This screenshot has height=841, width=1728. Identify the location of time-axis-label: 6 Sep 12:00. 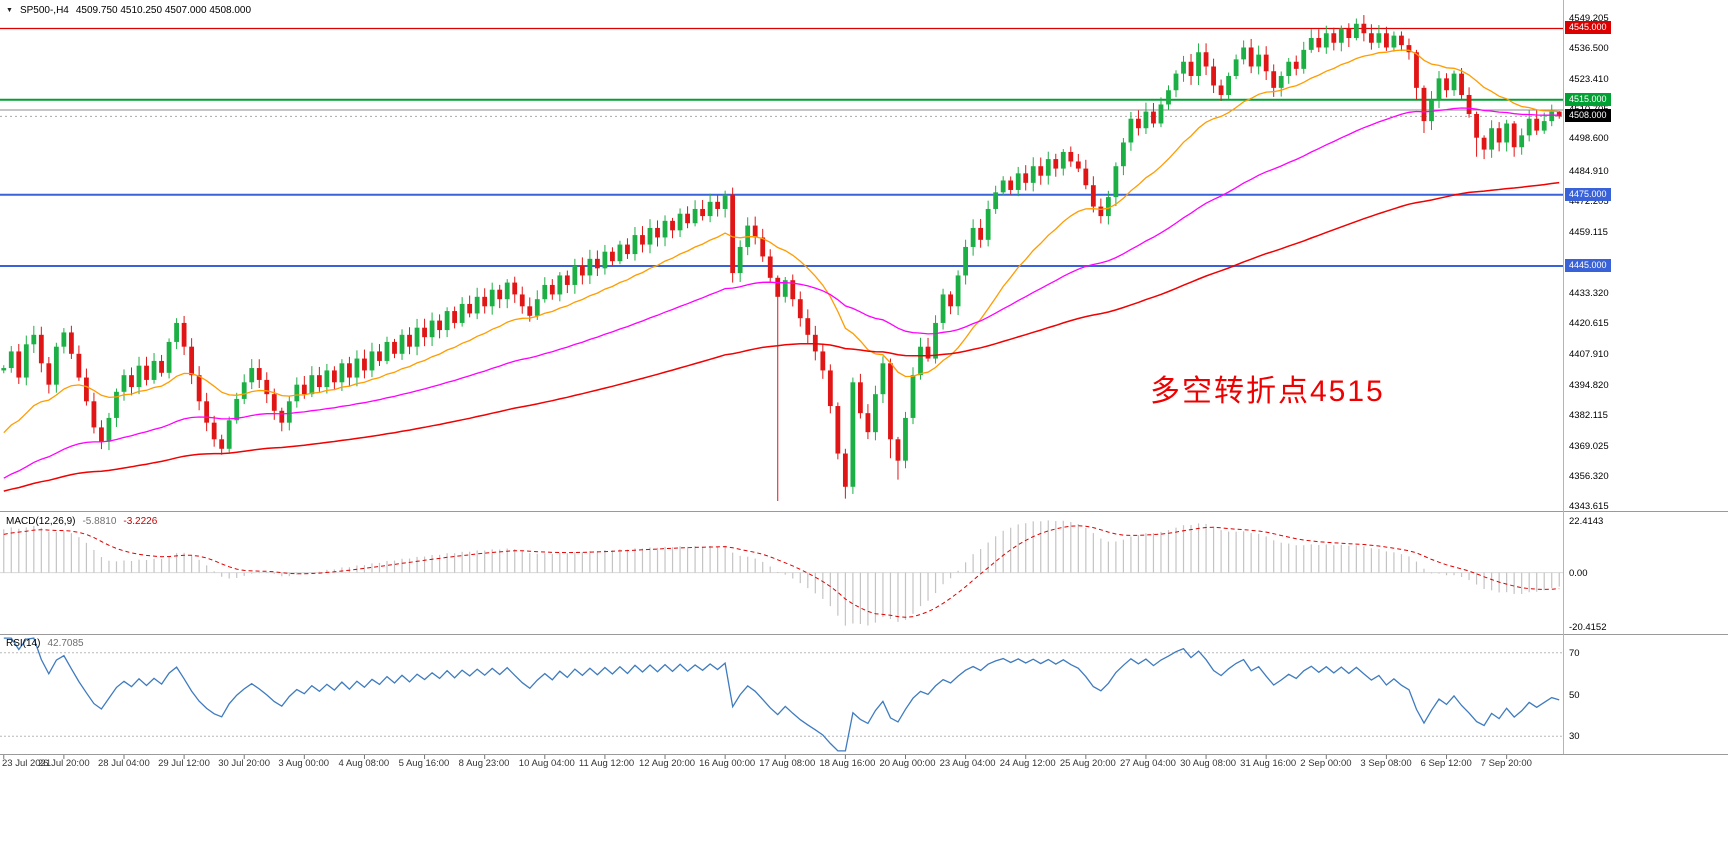
(1446, 763).